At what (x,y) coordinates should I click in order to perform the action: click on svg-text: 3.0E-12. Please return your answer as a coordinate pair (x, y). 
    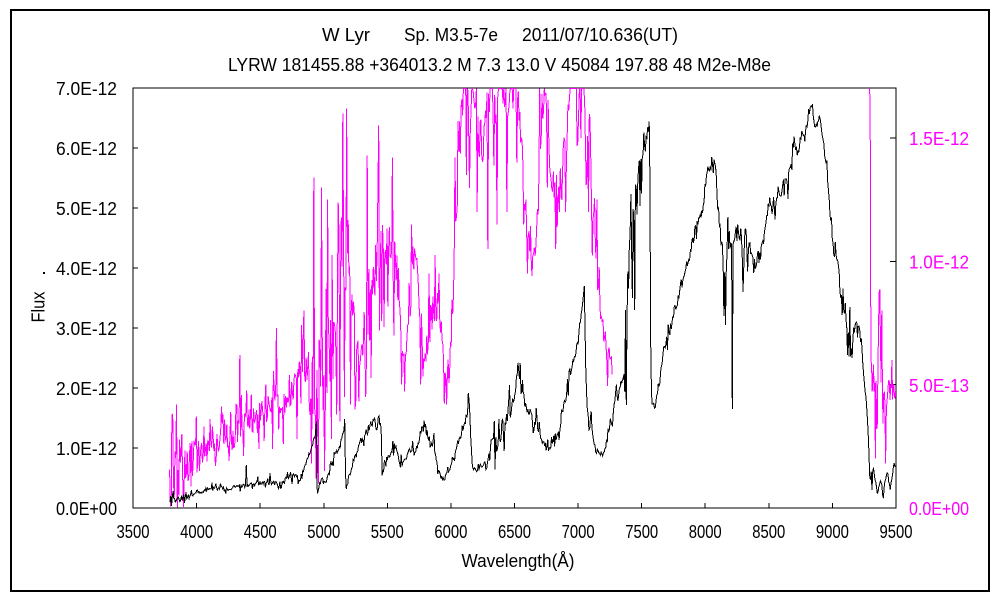
    Looking at the image, I should click on (86, 329).